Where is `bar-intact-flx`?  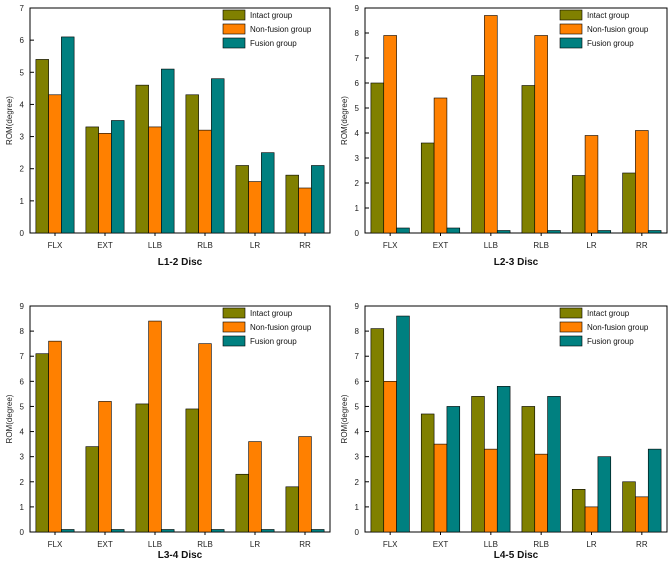 bar-intact-flx is located at coordinates (377, 158).